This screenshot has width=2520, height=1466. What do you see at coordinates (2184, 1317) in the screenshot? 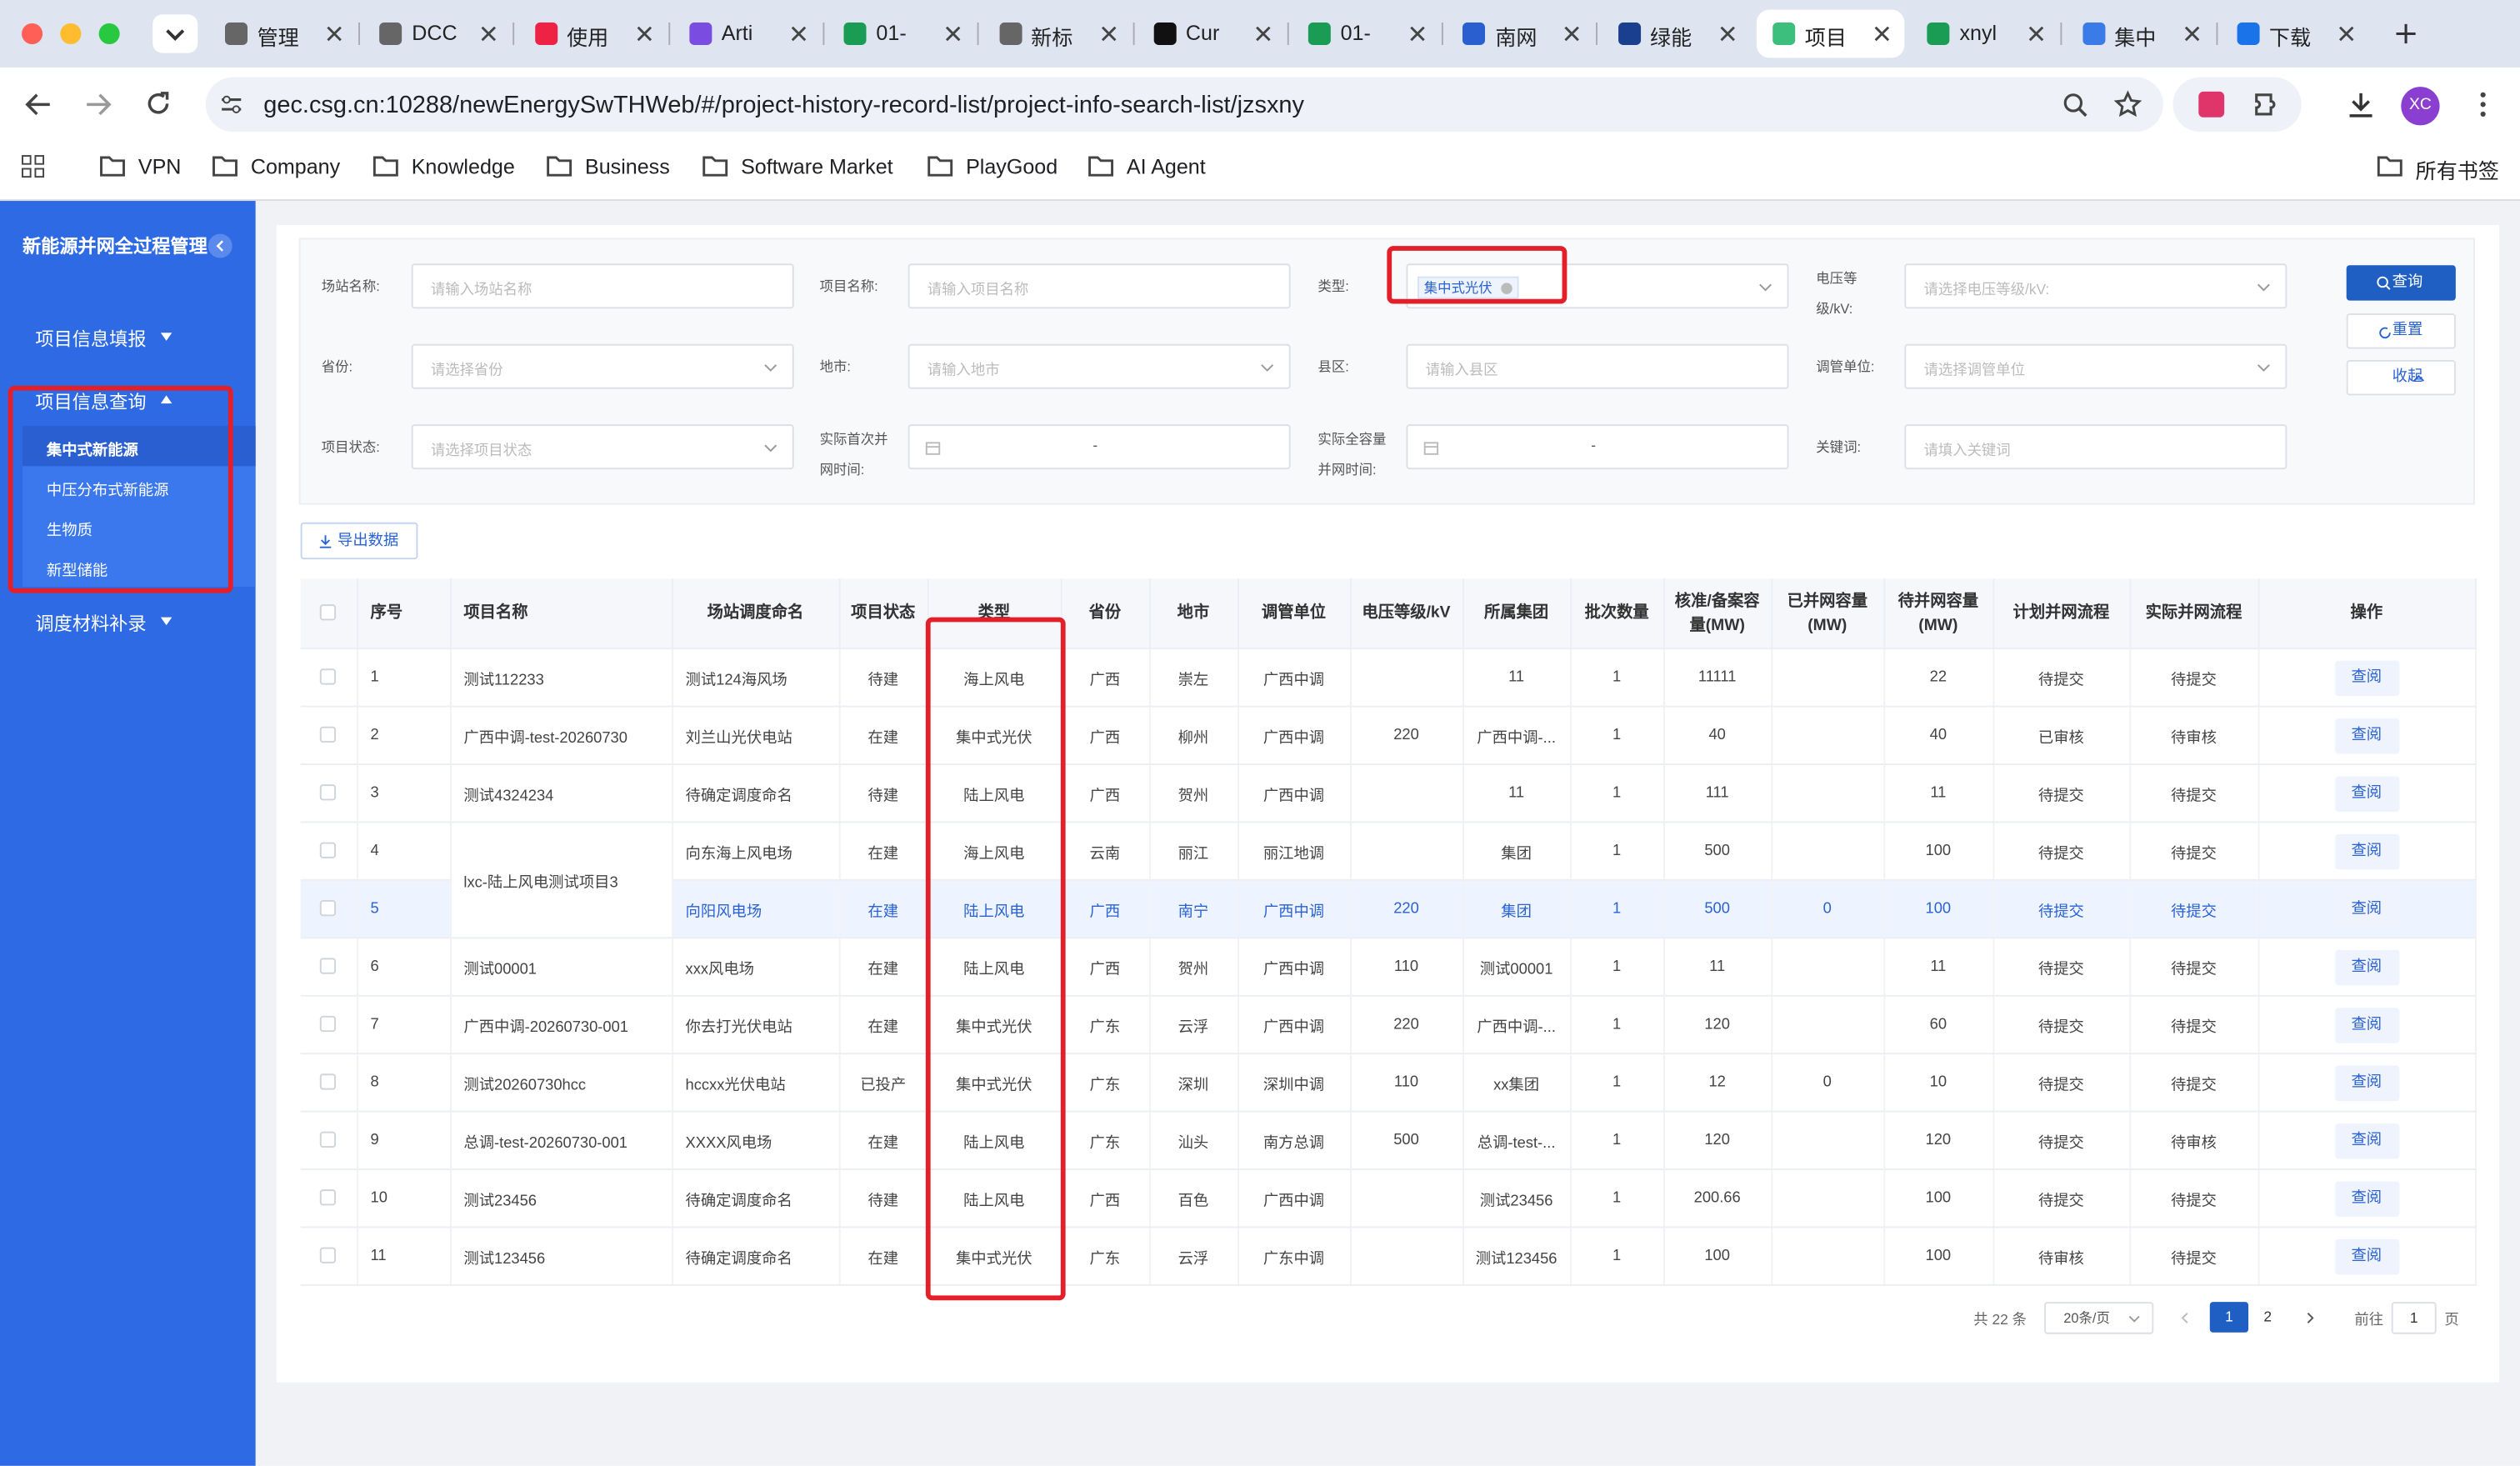
I see `prev-page` at bounding box center [2184, 1317].